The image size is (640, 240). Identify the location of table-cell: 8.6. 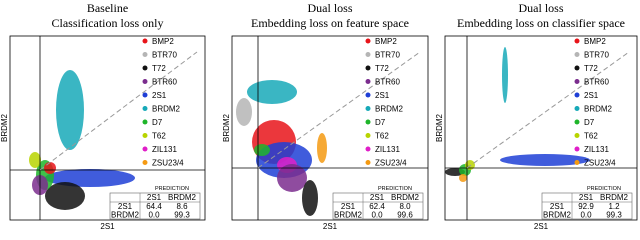
(182, 206).